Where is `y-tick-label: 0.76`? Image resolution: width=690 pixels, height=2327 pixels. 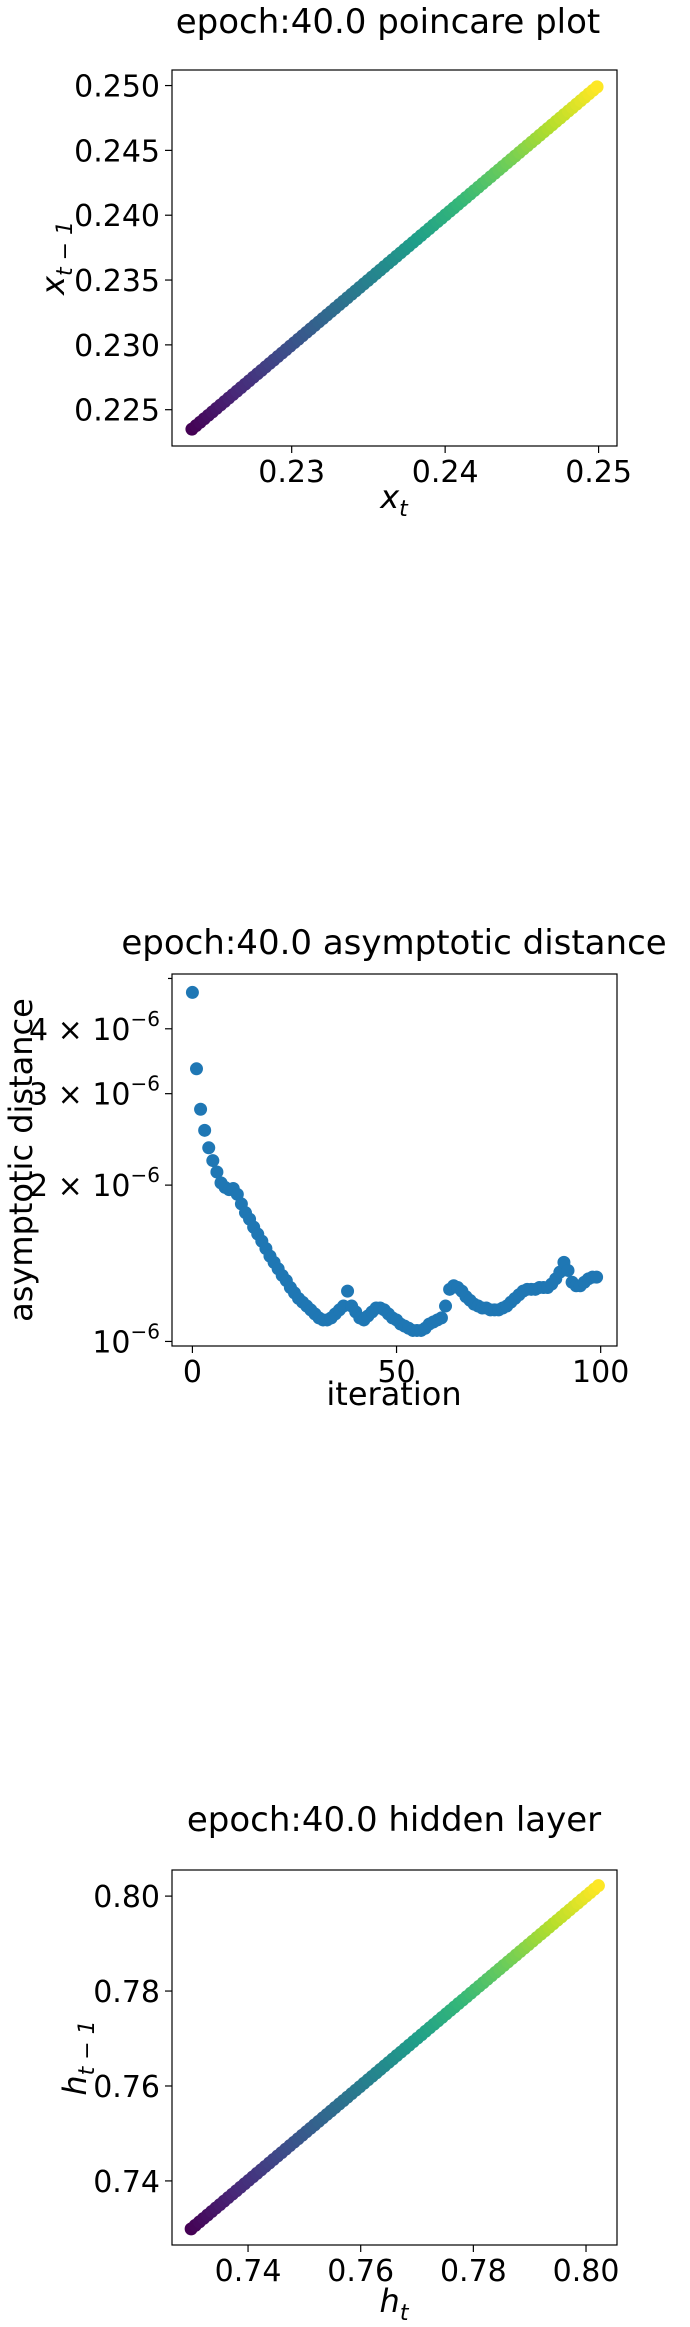 y-tick-label: 0.76 is located at coordinates (126, 2087).